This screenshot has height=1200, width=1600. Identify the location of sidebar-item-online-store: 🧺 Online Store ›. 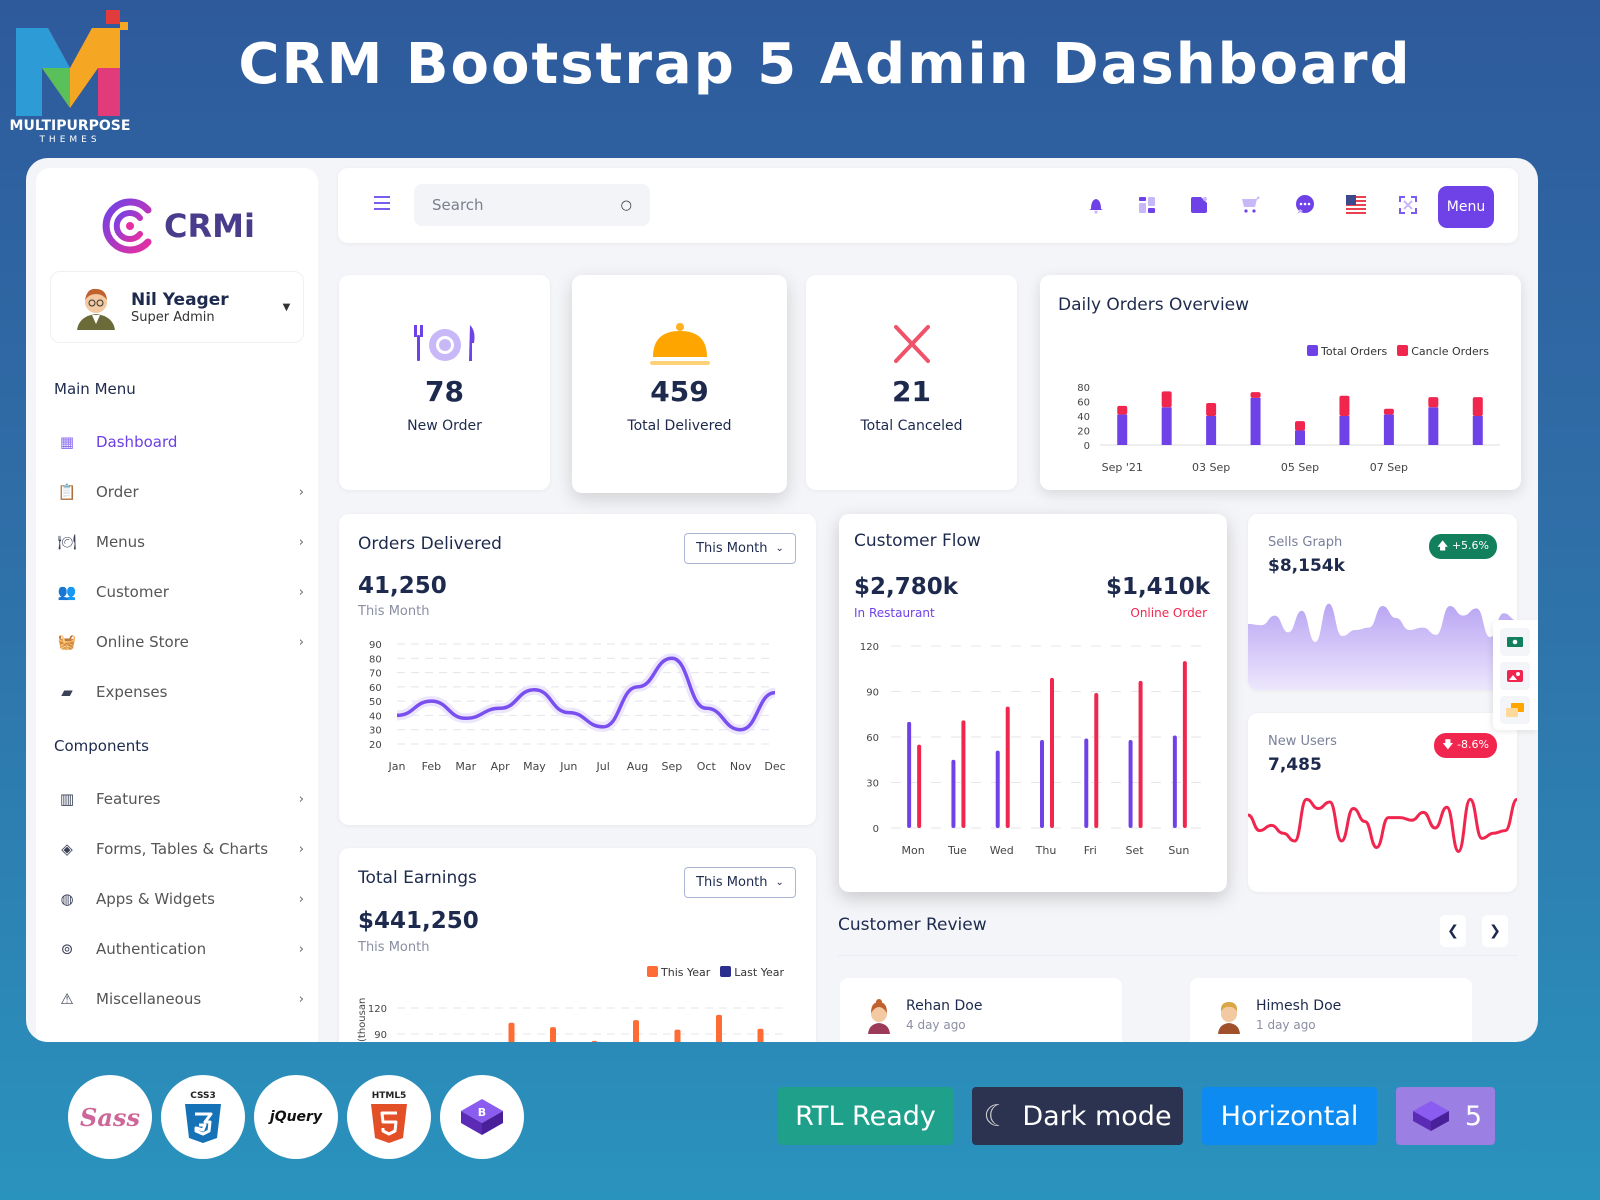
(179, 642).